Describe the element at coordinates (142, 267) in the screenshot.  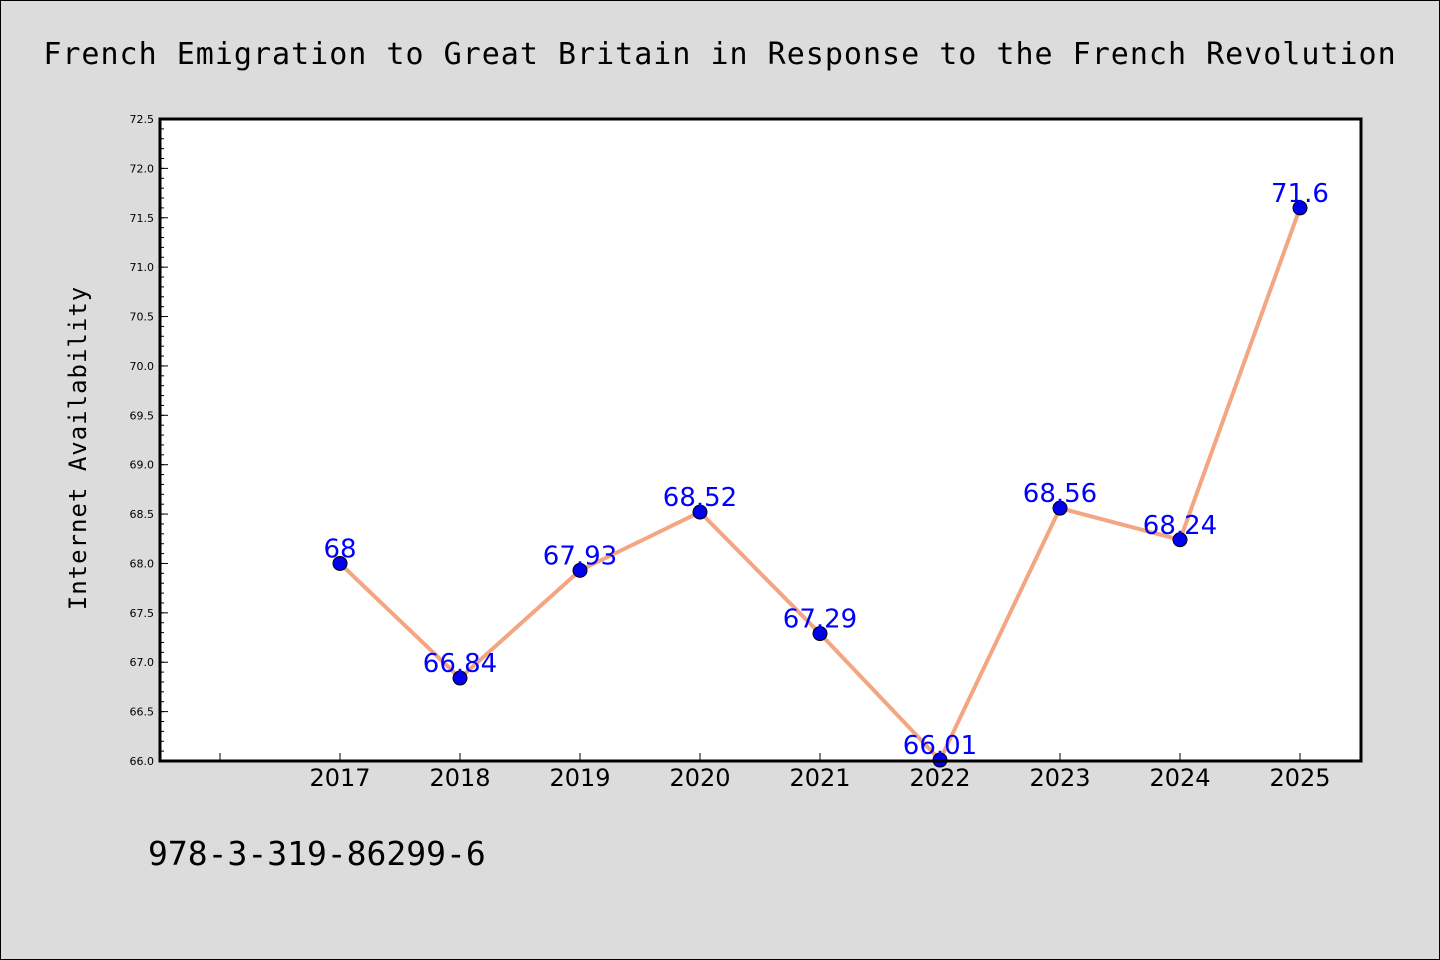
I see `y-tick-label: 71.0` at that location.